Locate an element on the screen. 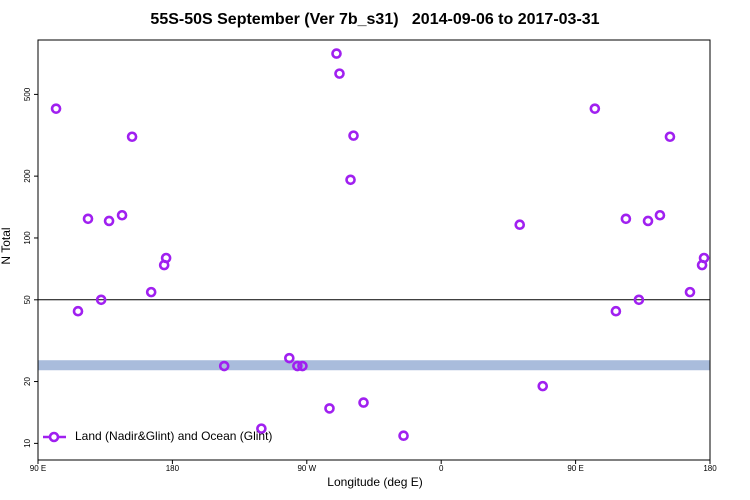 Image resolution: width=750 pixels, height=500 pixels. legend-marker is located at coordinates (54, 437).